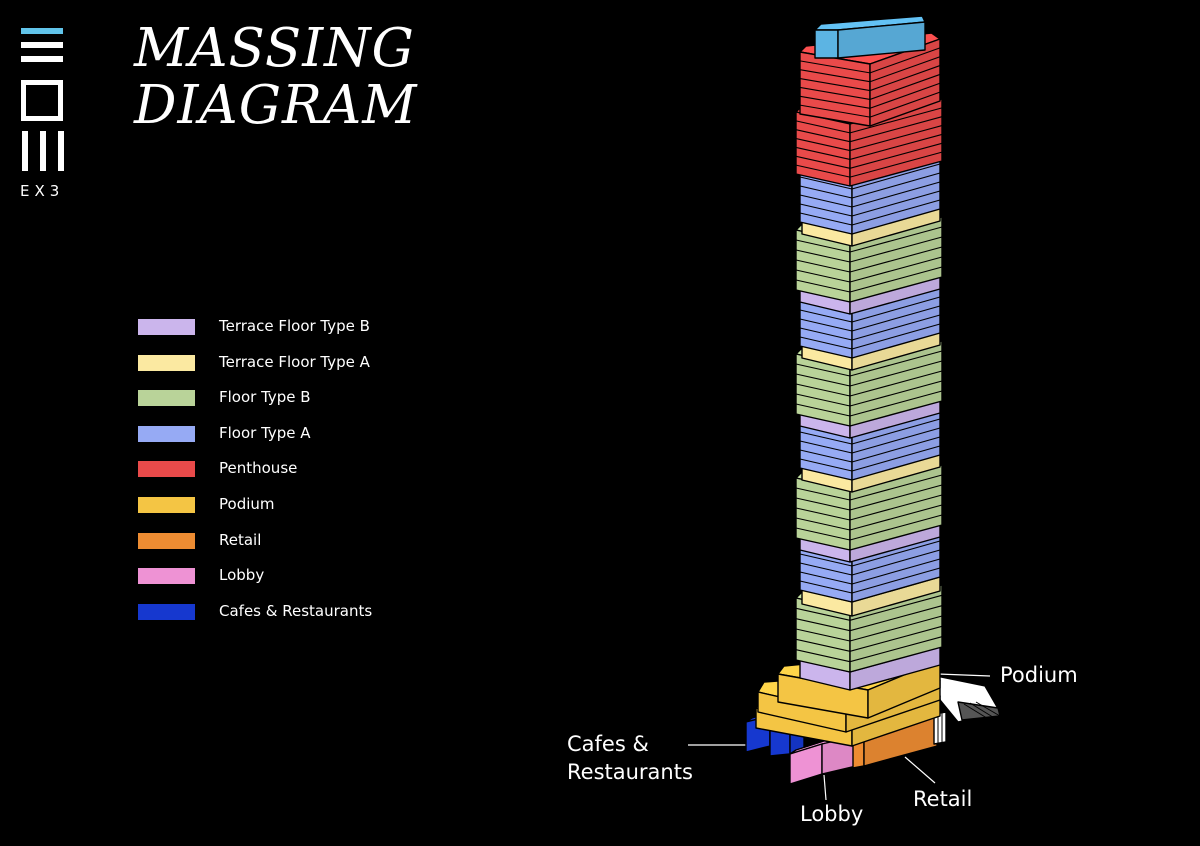 The image size is (1200, 846). I want to click on legend-item: Terrace Floor Type A, so click(268, 362).